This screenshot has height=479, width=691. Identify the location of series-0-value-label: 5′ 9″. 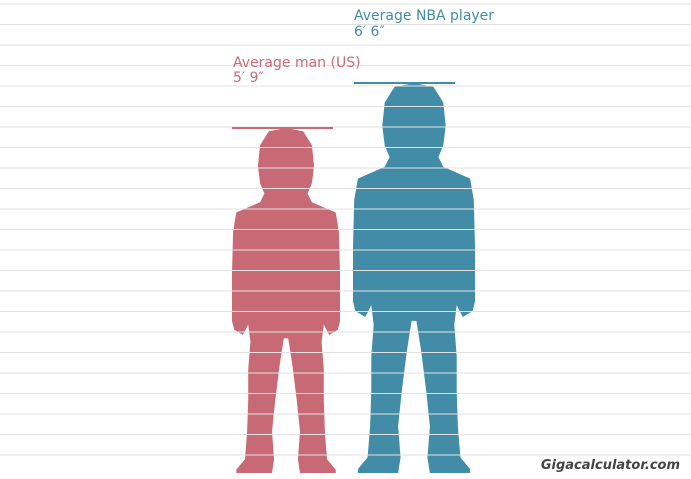
(248, 78).